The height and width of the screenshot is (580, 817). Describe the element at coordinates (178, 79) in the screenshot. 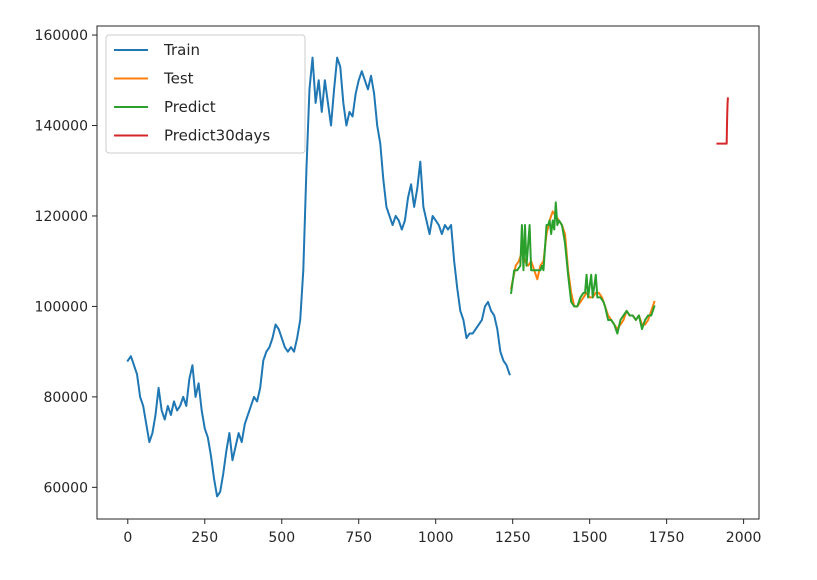

I see `legend-label-test: Test` at that location.